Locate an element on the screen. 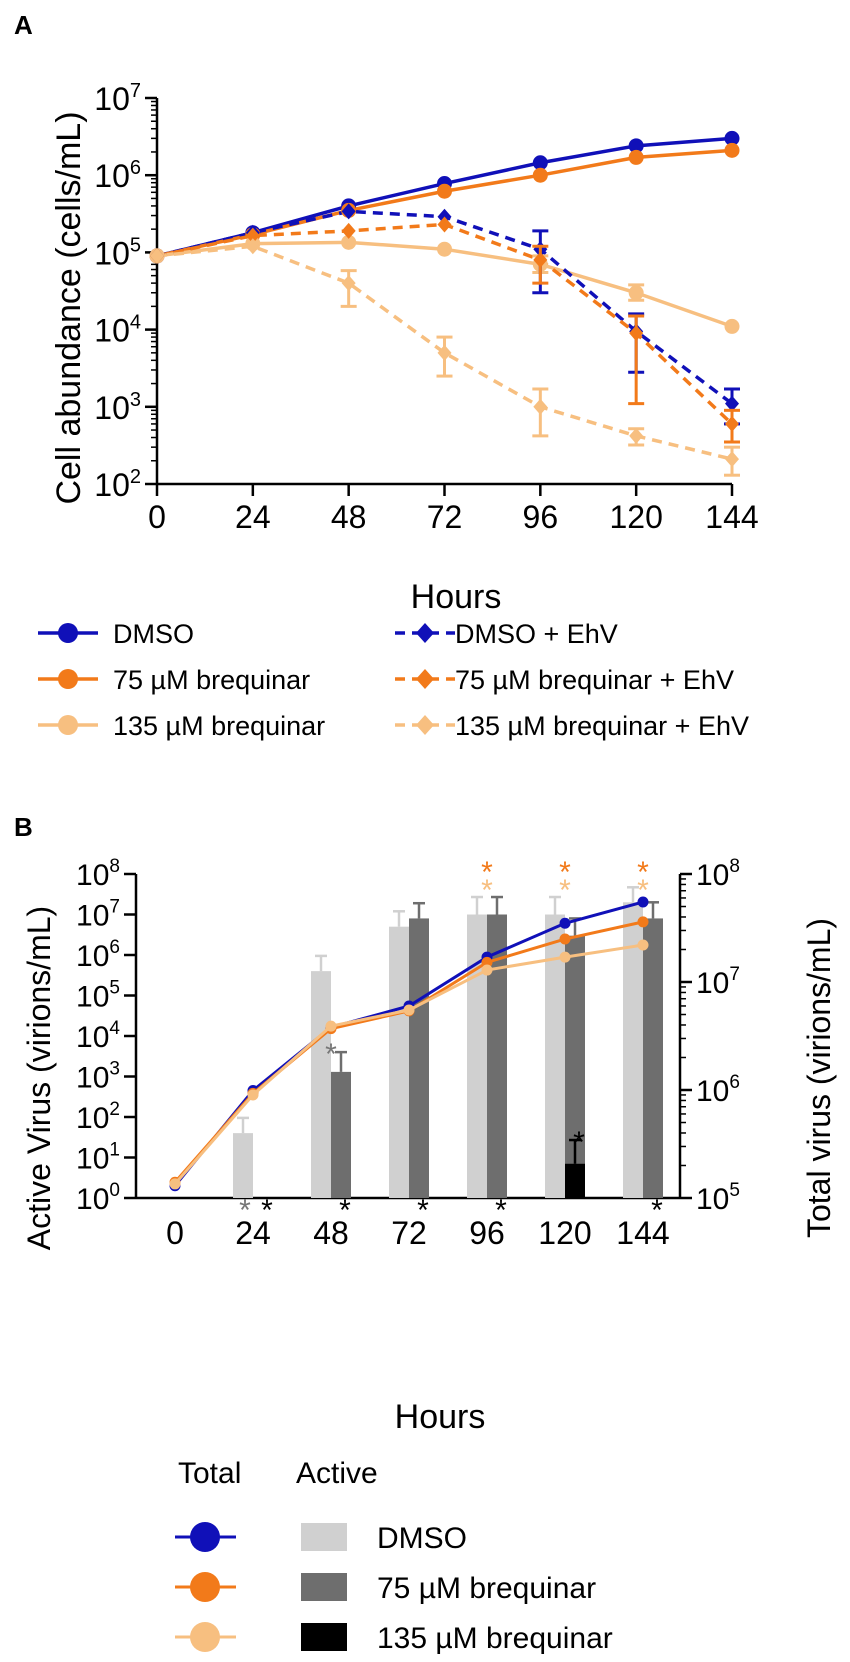 The width and height of the screenshot is (850, 1662). panel-b-left-tick-label: 10⁴ is located at coordinates (98, 1036).